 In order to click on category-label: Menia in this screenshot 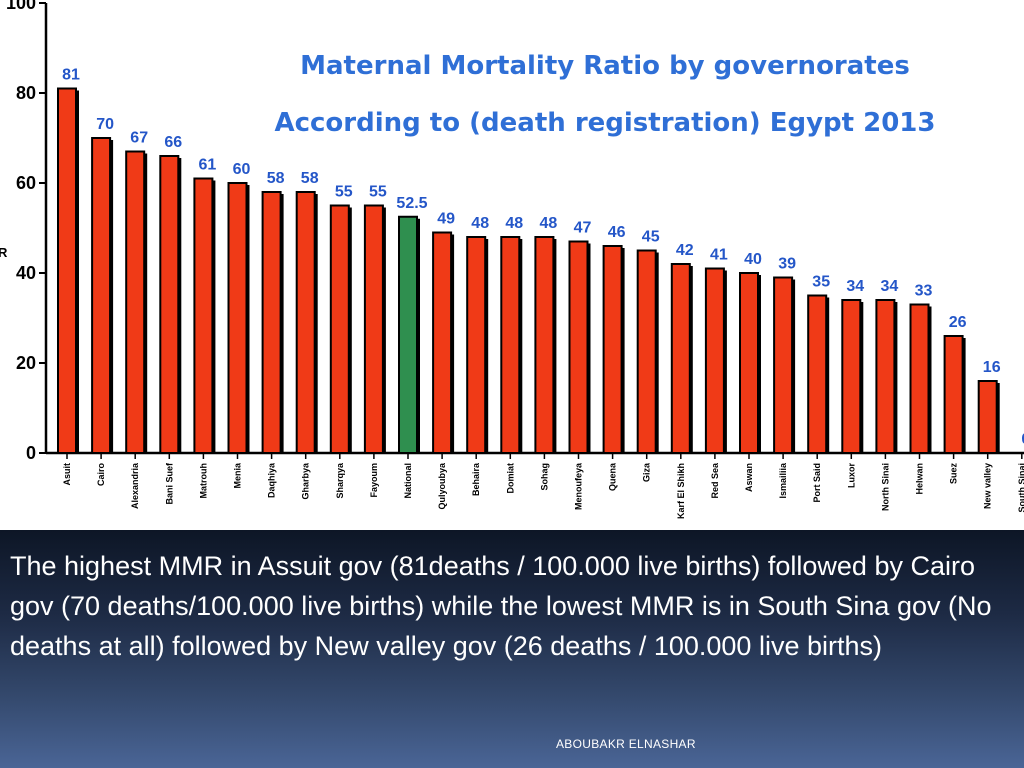, I will do `click(238, 475)`.